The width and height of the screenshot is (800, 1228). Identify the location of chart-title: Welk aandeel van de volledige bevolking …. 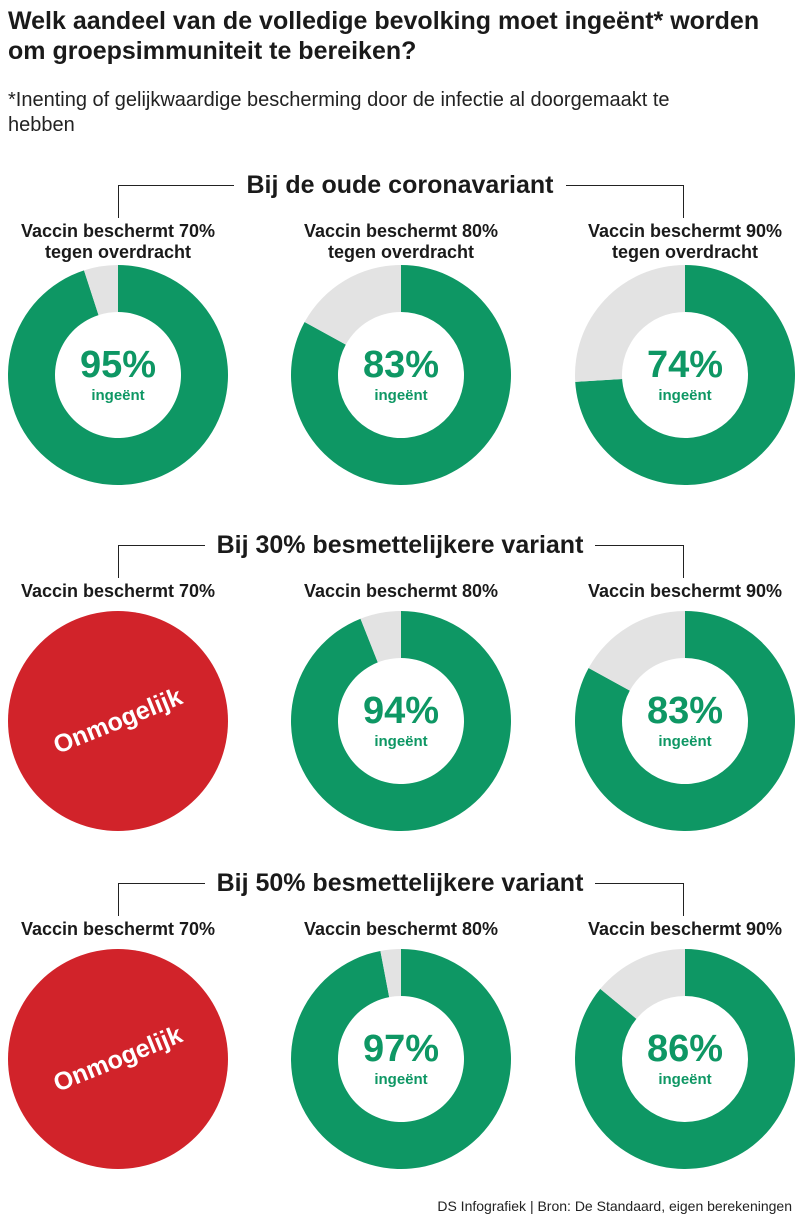
(384, 36).